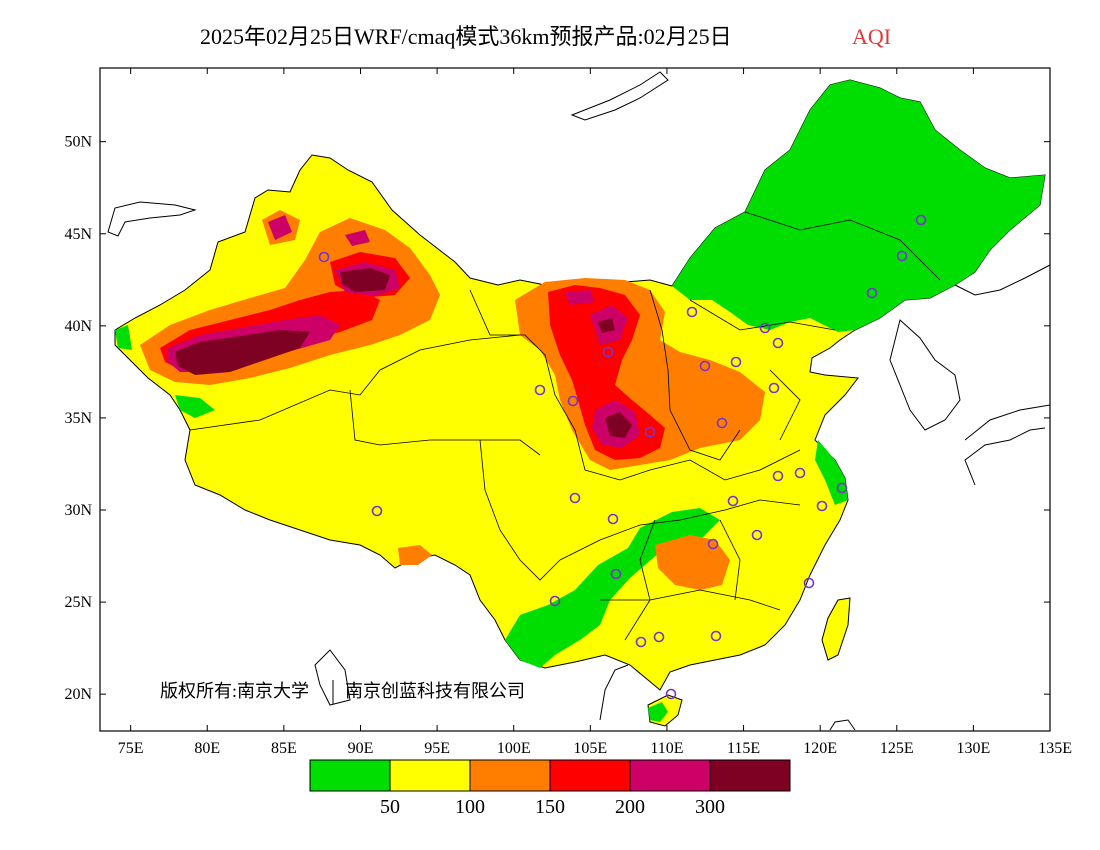 The width and height of the screenshot is (1100, 850). Describe the element at coordinates (550, 807) in the screenshot. I see `legend-label: 150` at that location.